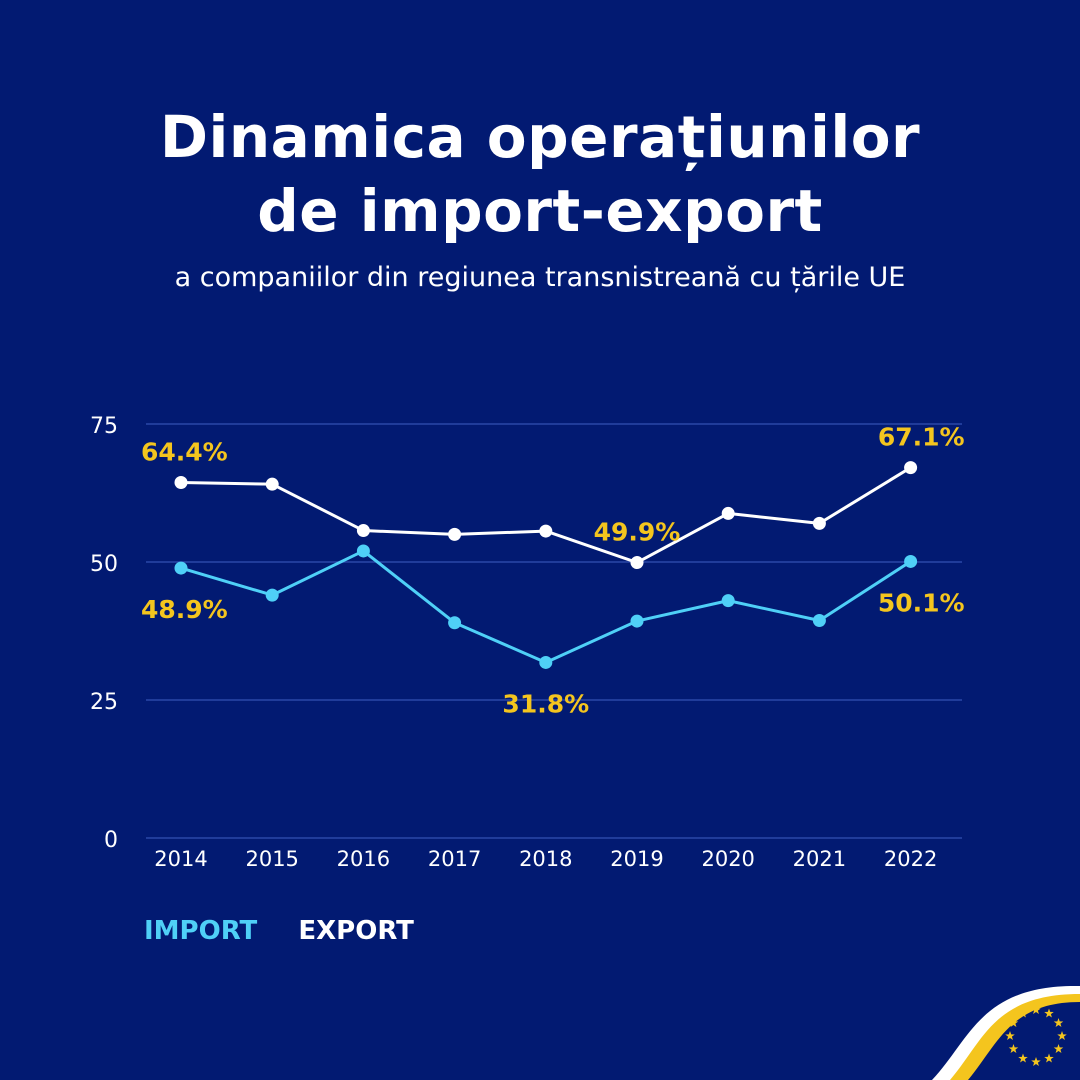 This screenshot has height=1080, width=1080. Describe the element at coordinates (180, 859) in the screenshot. I see `x-tick-label: 2014` at that location.